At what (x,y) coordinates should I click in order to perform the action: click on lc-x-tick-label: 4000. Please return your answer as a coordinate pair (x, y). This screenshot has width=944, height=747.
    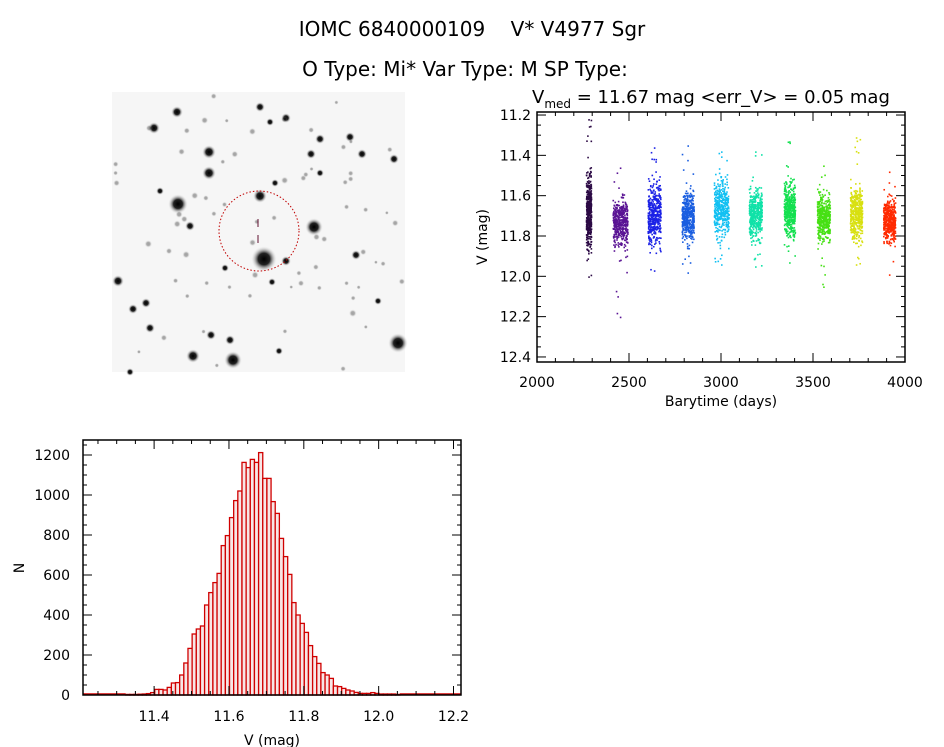
    Looking at the image, I should click on (905, 383).